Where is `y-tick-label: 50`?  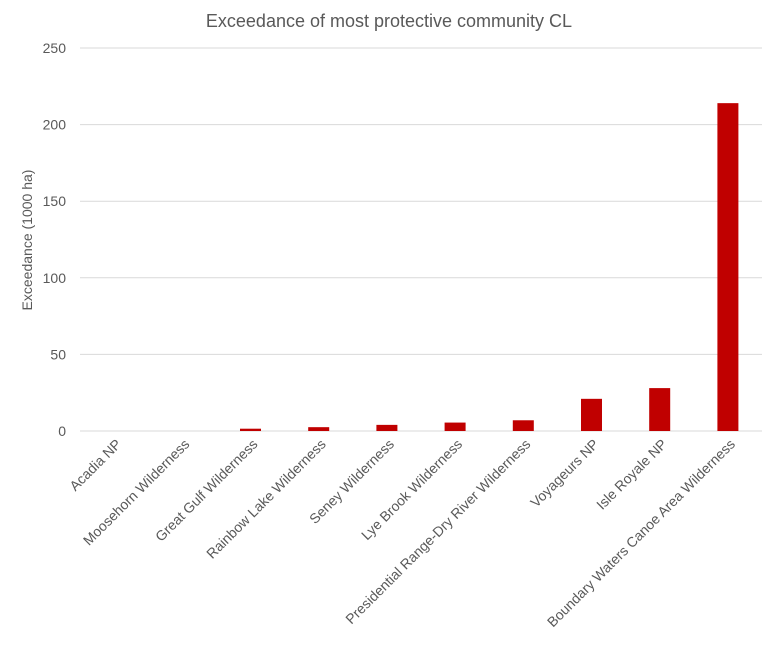
y-tick-label: 50 is located at coordinates (58, 354).